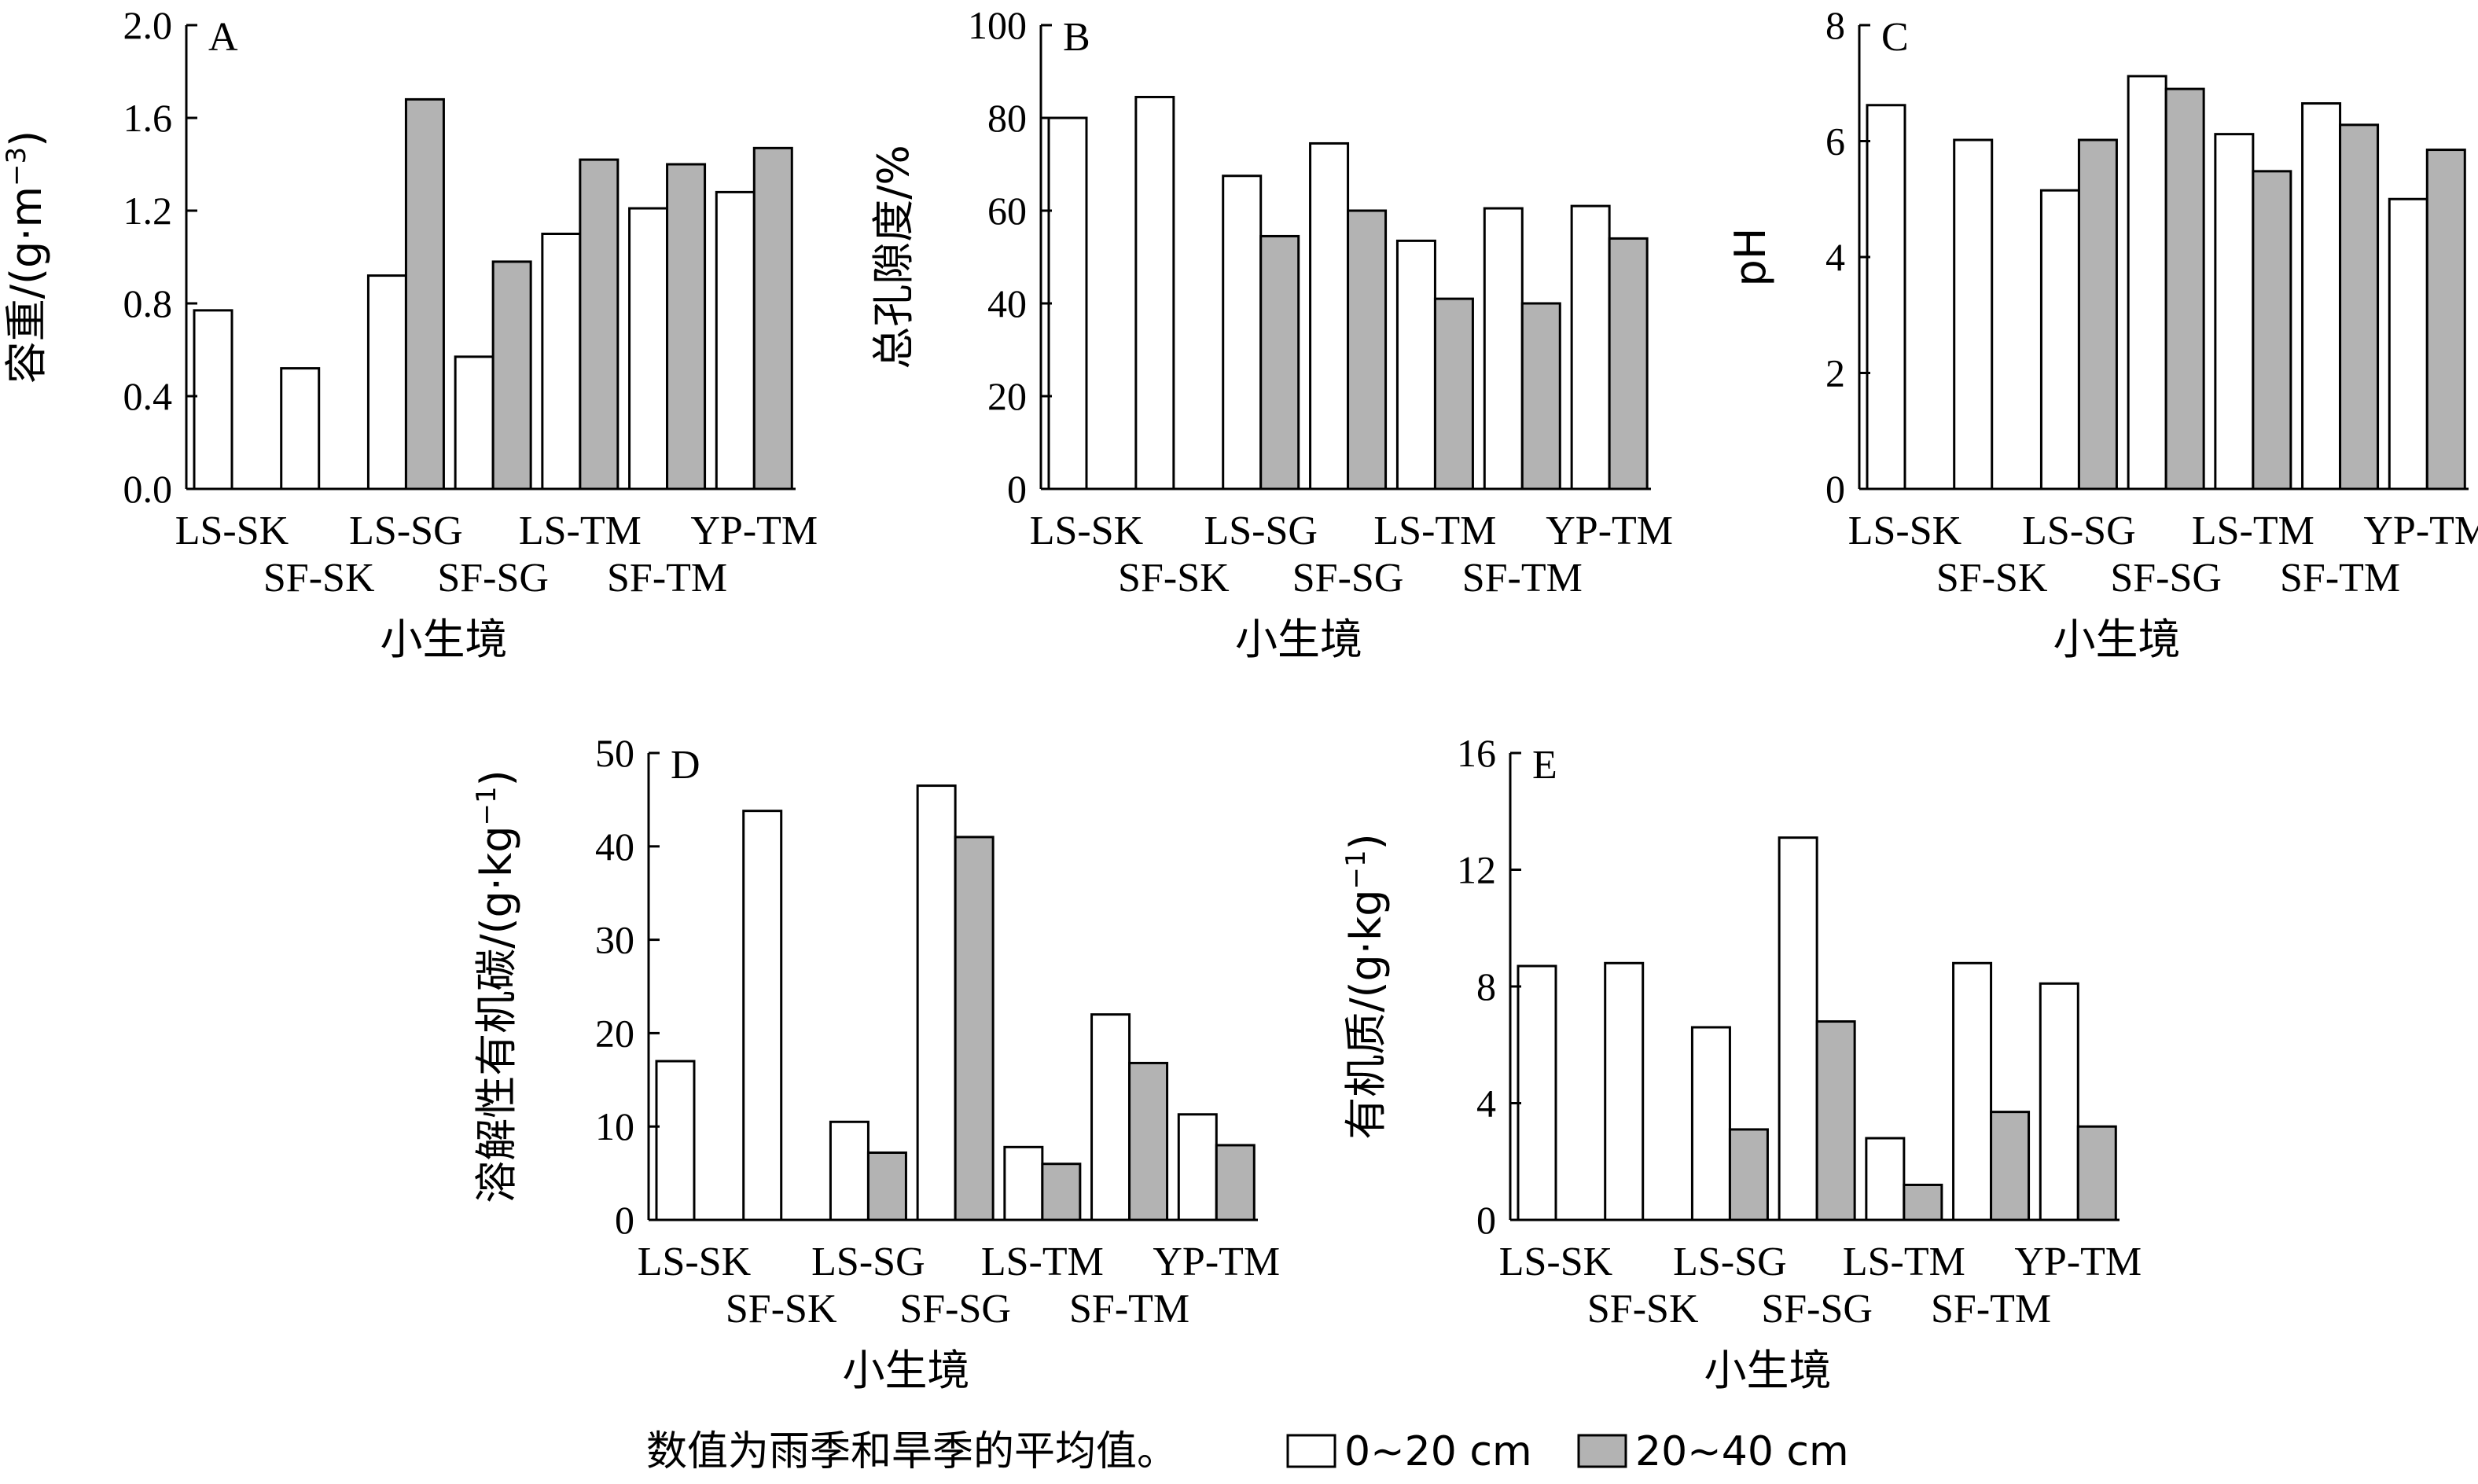 This screenshot has height=1484, width=2478. I want to click on category-label-e: SF-TM, so click(1991, 1309).